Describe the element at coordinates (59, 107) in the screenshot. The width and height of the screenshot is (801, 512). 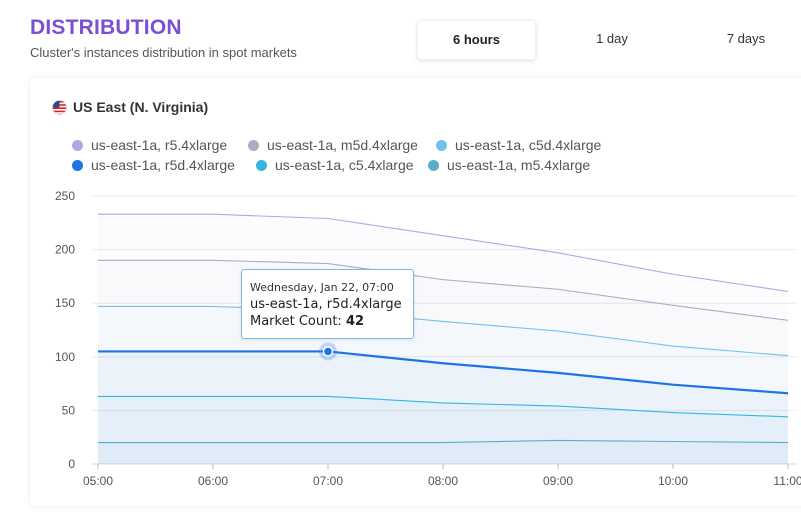
I see `us-flag-icon` at that location.